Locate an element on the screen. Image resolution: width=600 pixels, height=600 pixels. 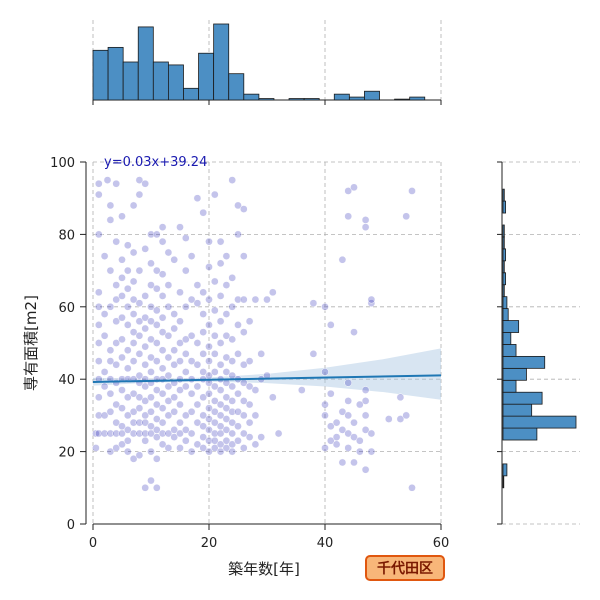
x-tick-label: 40 is located at coordinates (325, 543).